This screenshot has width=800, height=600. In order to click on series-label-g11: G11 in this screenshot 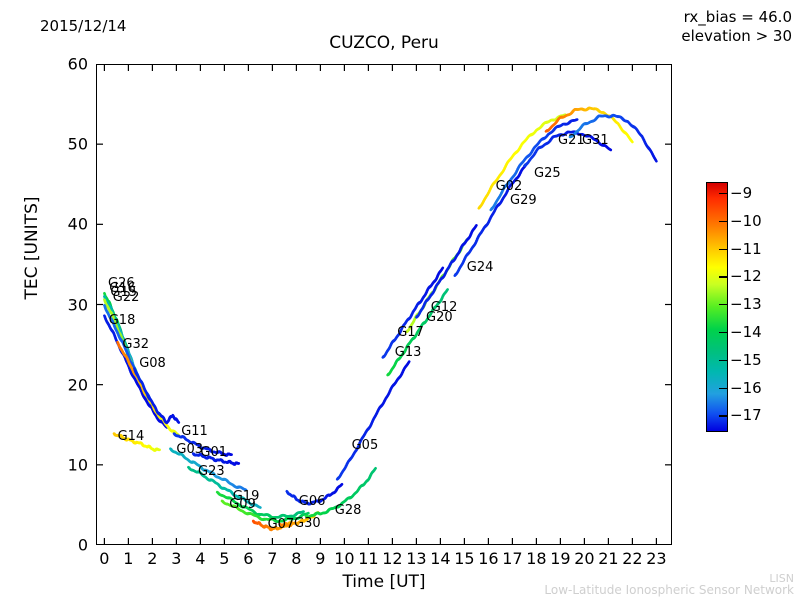, I will do `click(194, 431)`.